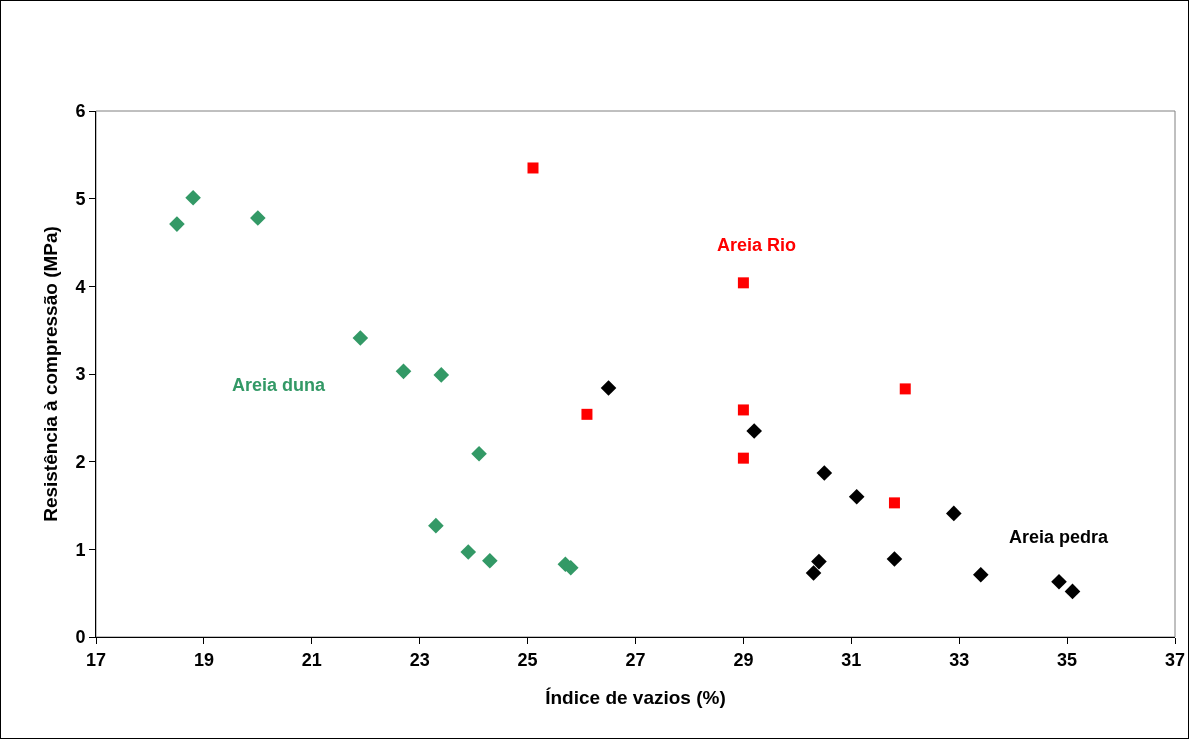 This screenshot has height=739, width=1189. What do you see at coordinates (80, 461) in the screenshot?
I see `y-tick-label: 2` at bounding box center [80, 461].